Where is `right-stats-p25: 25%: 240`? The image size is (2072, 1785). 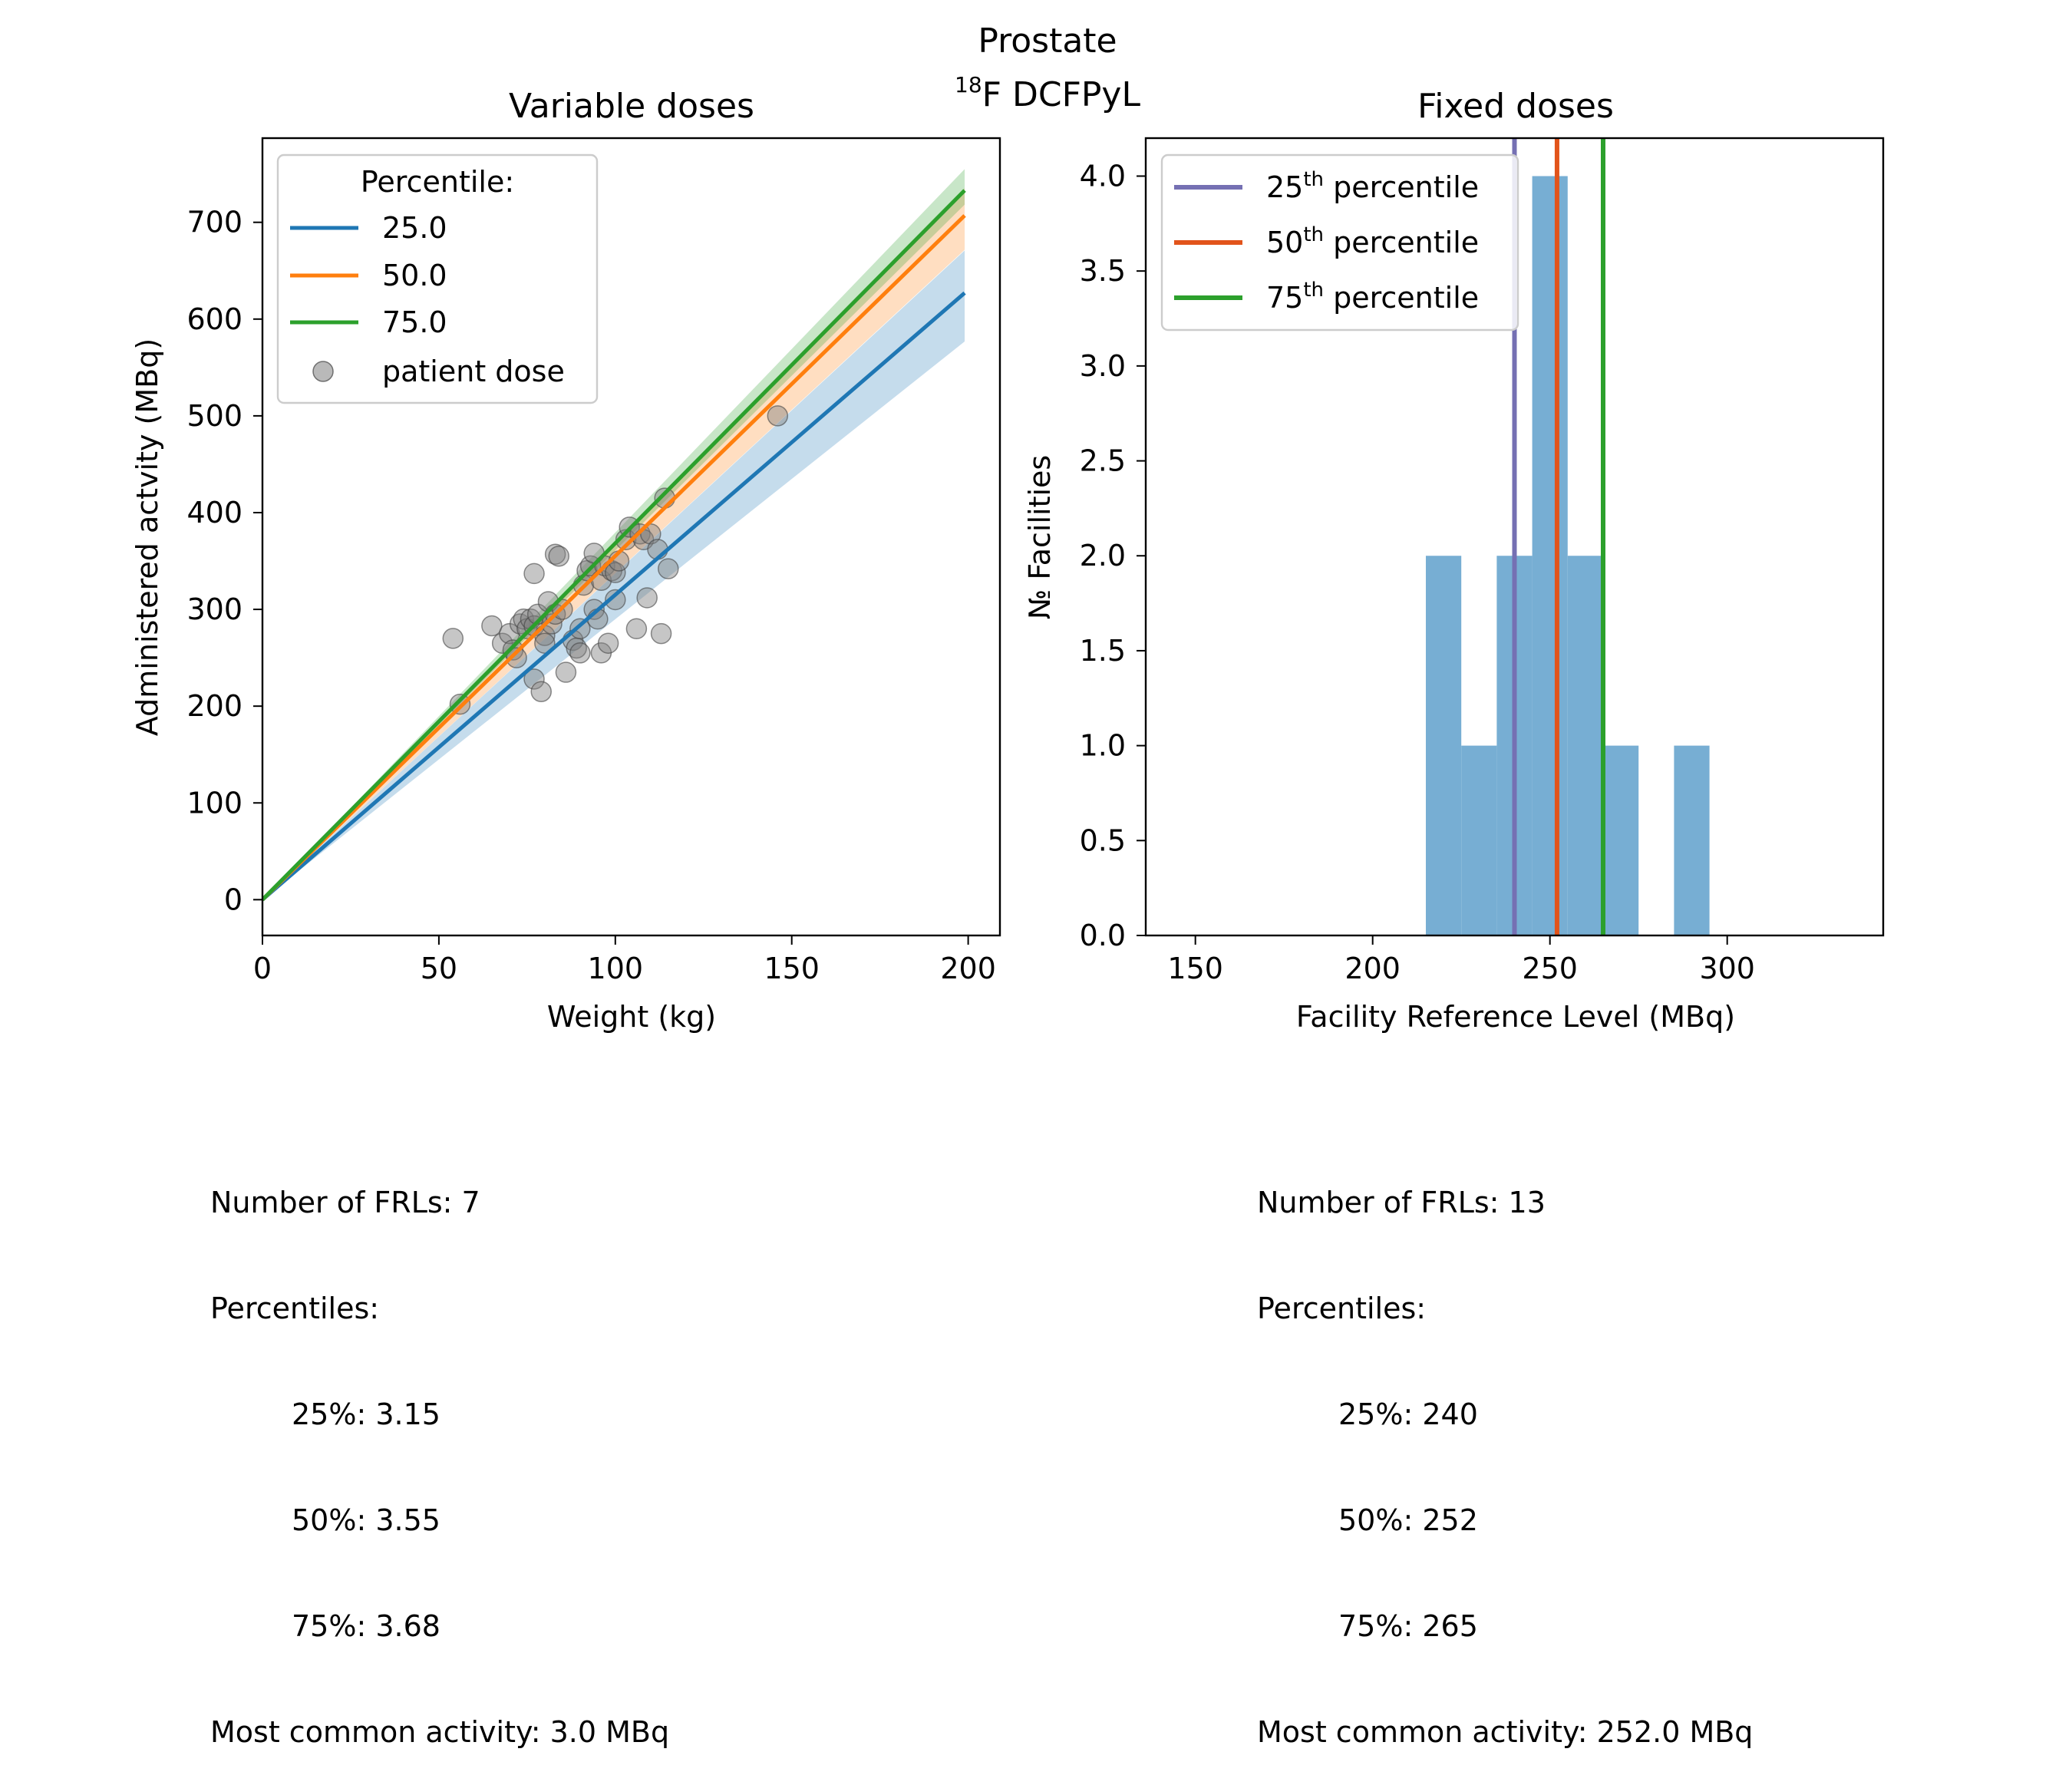 right-stats-p25: 25%: 240 is located at coordinates (1408, 1414).